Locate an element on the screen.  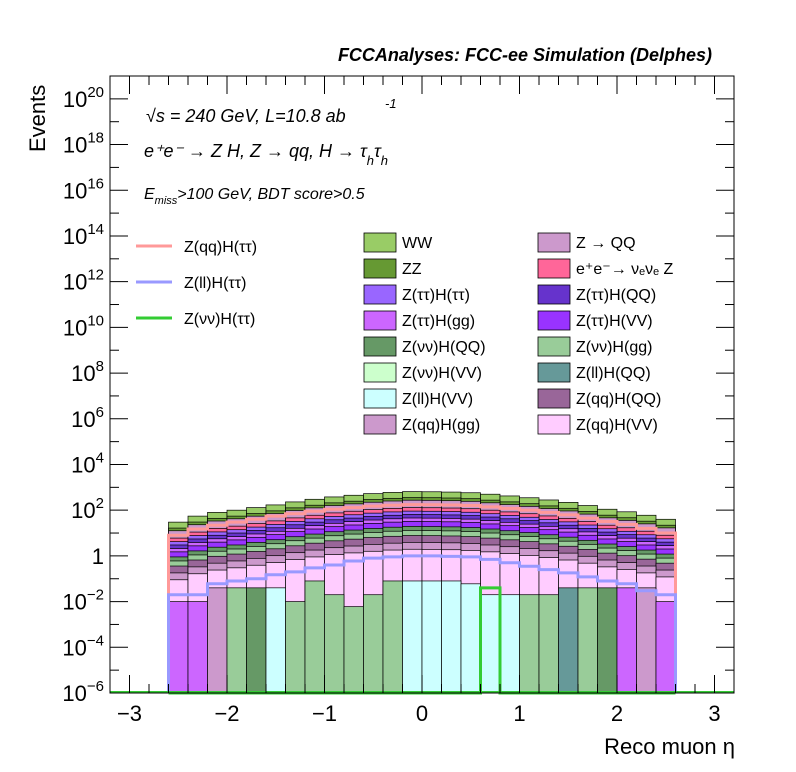
y-tick-label: 10² is located at coordinates (87, 509).